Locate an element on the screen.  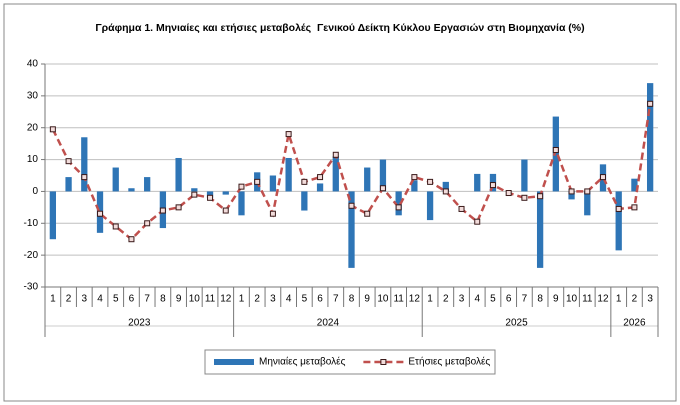
y-tick-label: -20 is located at coordinates (31, 255).